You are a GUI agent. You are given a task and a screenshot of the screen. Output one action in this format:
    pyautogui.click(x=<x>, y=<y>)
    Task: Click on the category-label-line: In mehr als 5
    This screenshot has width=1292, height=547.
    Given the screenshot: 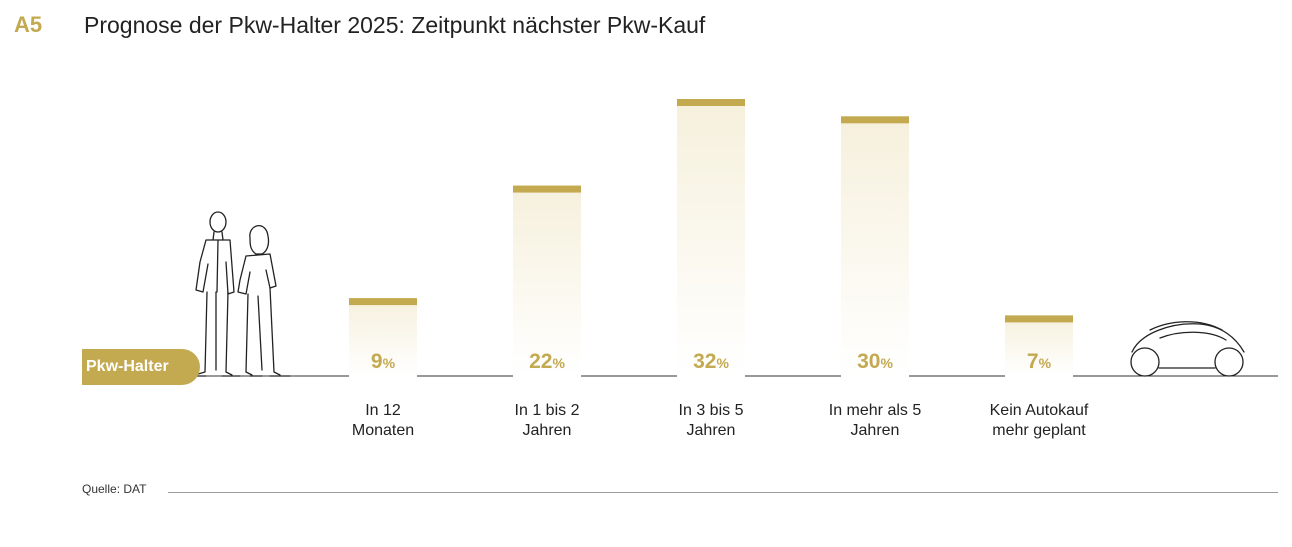 What is the action you would take?
    pyautogui.click(x=875, y=410)
    